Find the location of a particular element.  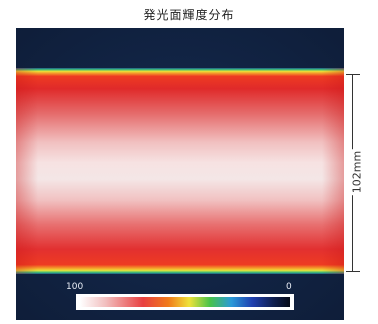

dimension-tick-bottom is located at coordinates (353, 271).